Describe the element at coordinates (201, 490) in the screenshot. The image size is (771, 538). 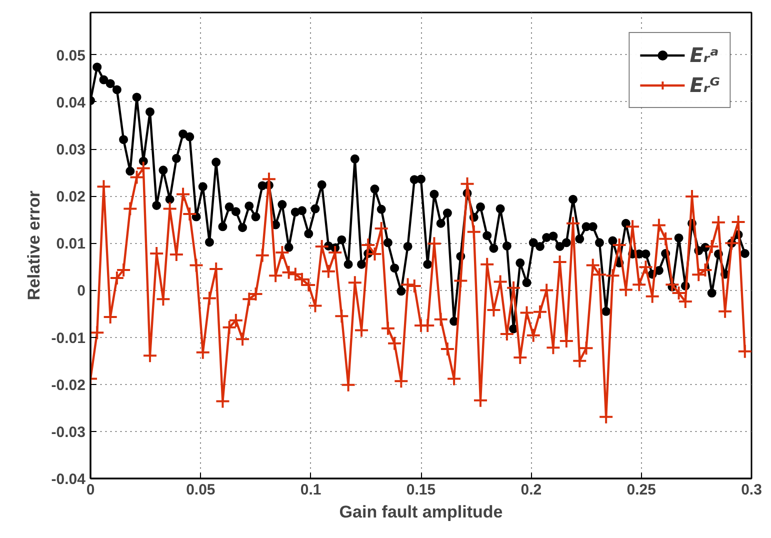
I see `x-tick-label: 0.05` at that location.